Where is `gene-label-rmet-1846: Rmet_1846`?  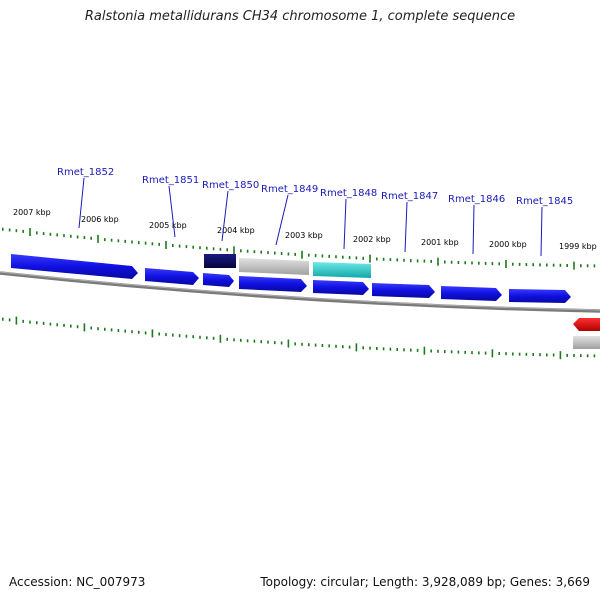 gene-label-rmet-1846: Rmet_1846 is located at coordinates (476, 199).